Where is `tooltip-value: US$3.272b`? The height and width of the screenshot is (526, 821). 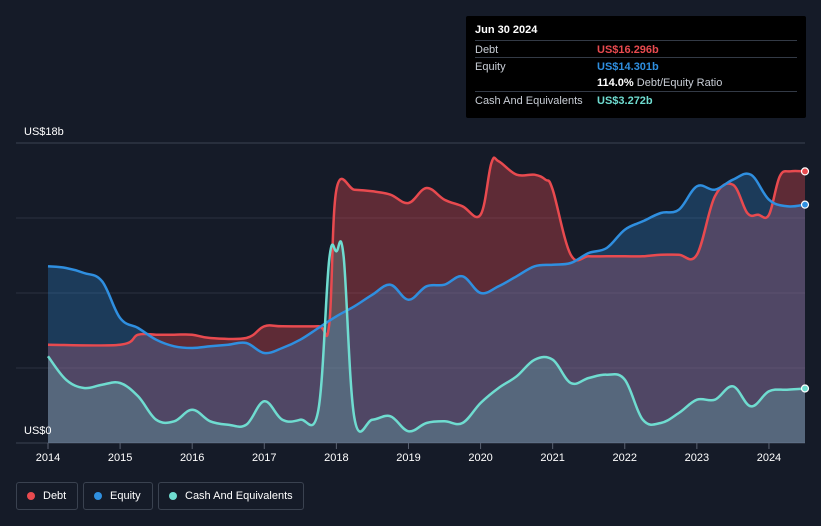
tooltip-value: US$3.272b is located at coordinates (625, 101).